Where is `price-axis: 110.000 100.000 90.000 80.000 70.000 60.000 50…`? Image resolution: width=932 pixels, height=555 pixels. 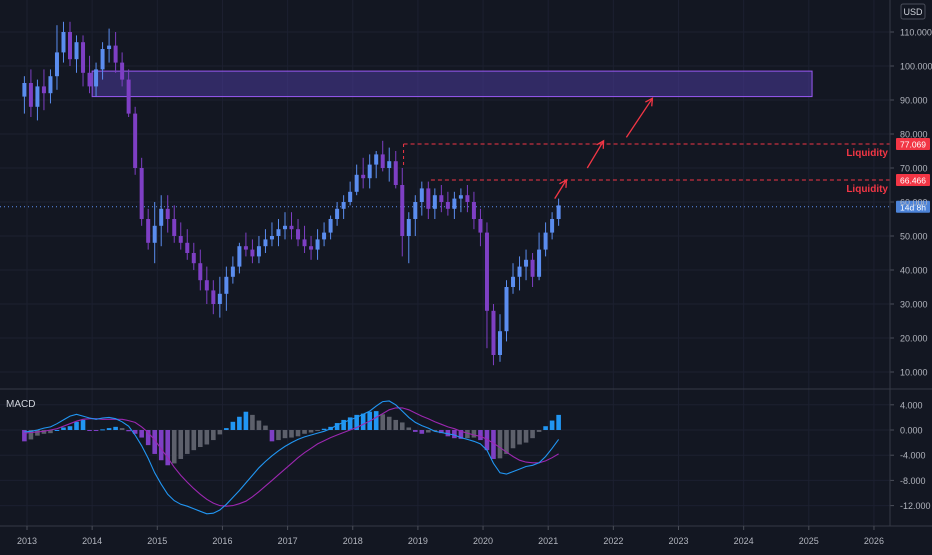 price-axis: 110.000 100.000 90.000 80.000 70.000 60.000 50… is located at coordinates (911, 203).